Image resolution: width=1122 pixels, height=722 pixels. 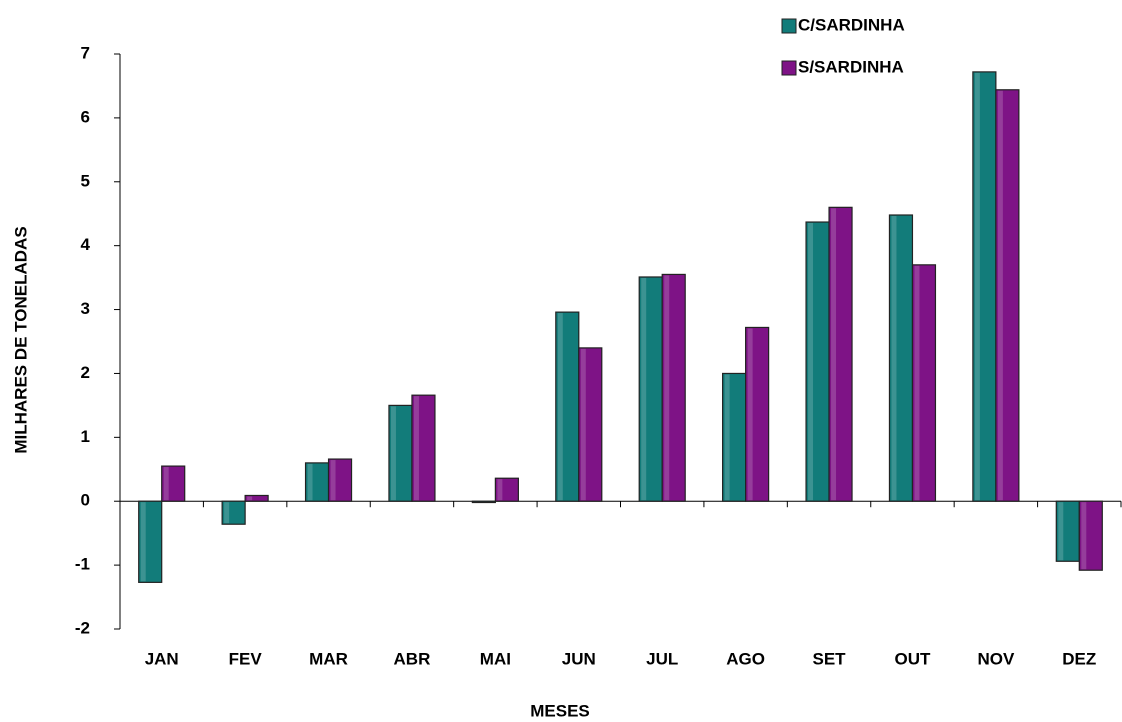 I want to click on y-axis-label: MILHARES DE TONELADAS, so click(x=20, y=339).